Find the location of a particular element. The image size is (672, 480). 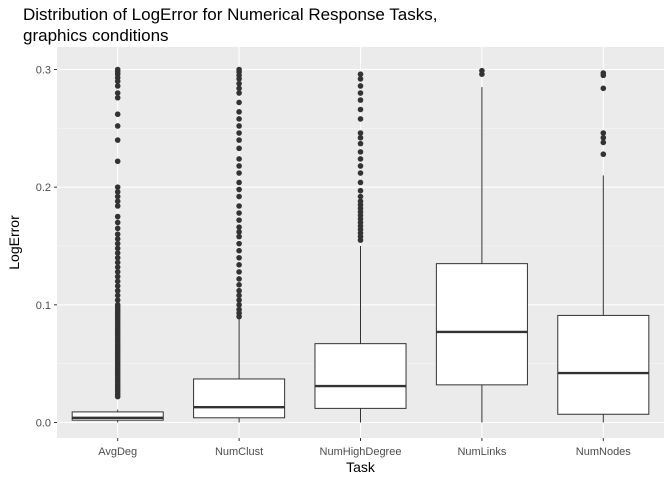

x-tick-label: AvgDeg is located at coordinates (117, 452).